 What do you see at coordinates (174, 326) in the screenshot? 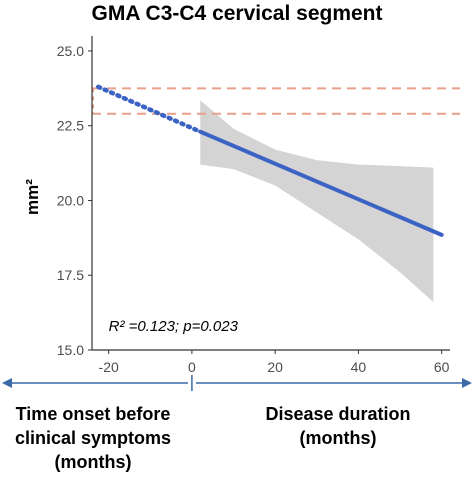
I see `stats-annotation: R² =0.123; p=0.023` at bounding box center [174, 326].